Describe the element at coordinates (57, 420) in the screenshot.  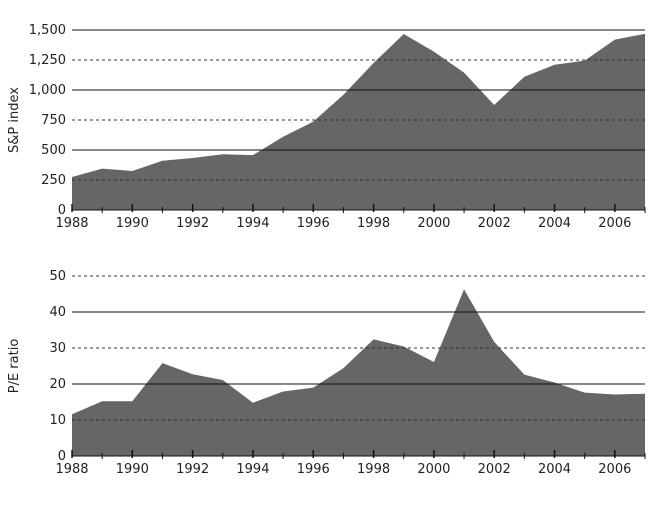
I see `y-tick-label: 10` at that location.